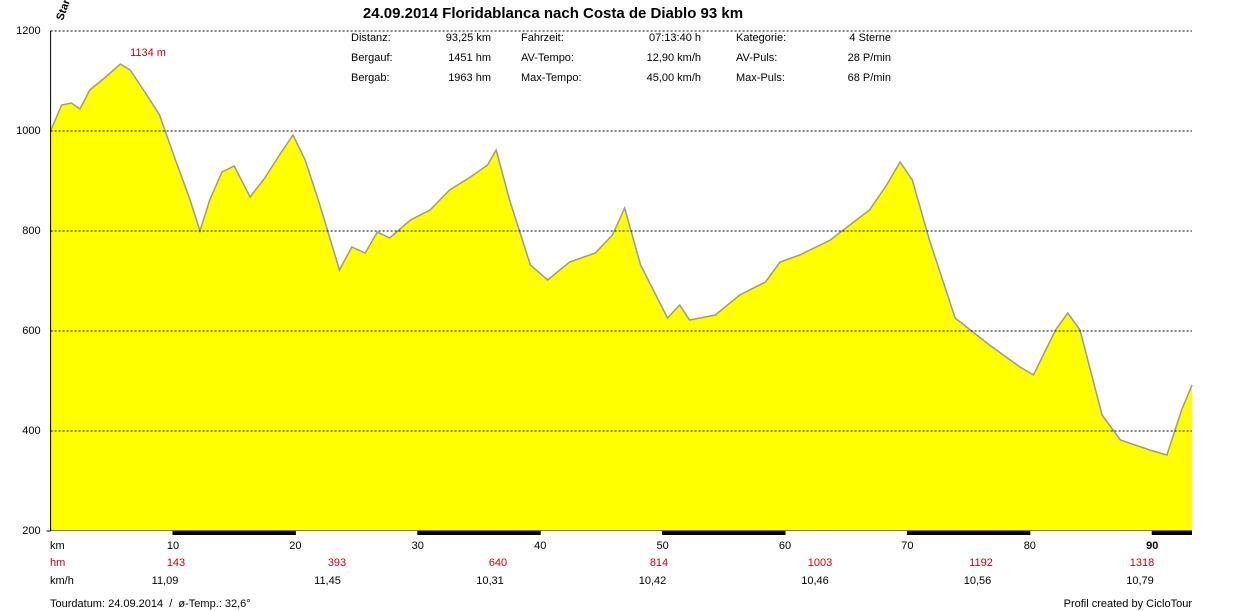  I want to click on x-tick-label: 60, so click(785, 546).